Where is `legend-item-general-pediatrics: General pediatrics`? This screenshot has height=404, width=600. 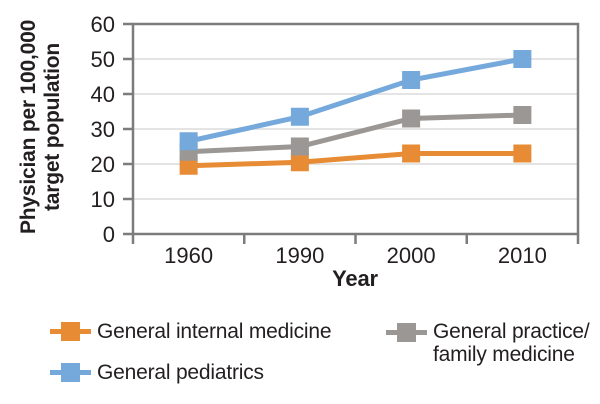 legend-item-general-pediatrics: General pediatrics is located at coordinates (157, 372).